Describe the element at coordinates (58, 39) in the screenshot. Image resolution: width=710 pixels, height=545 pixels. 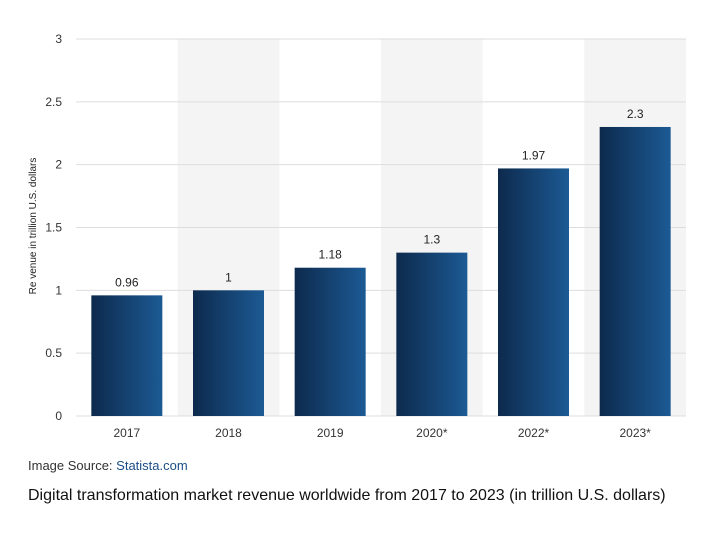
I see `y-tick-label: 3` at that location.